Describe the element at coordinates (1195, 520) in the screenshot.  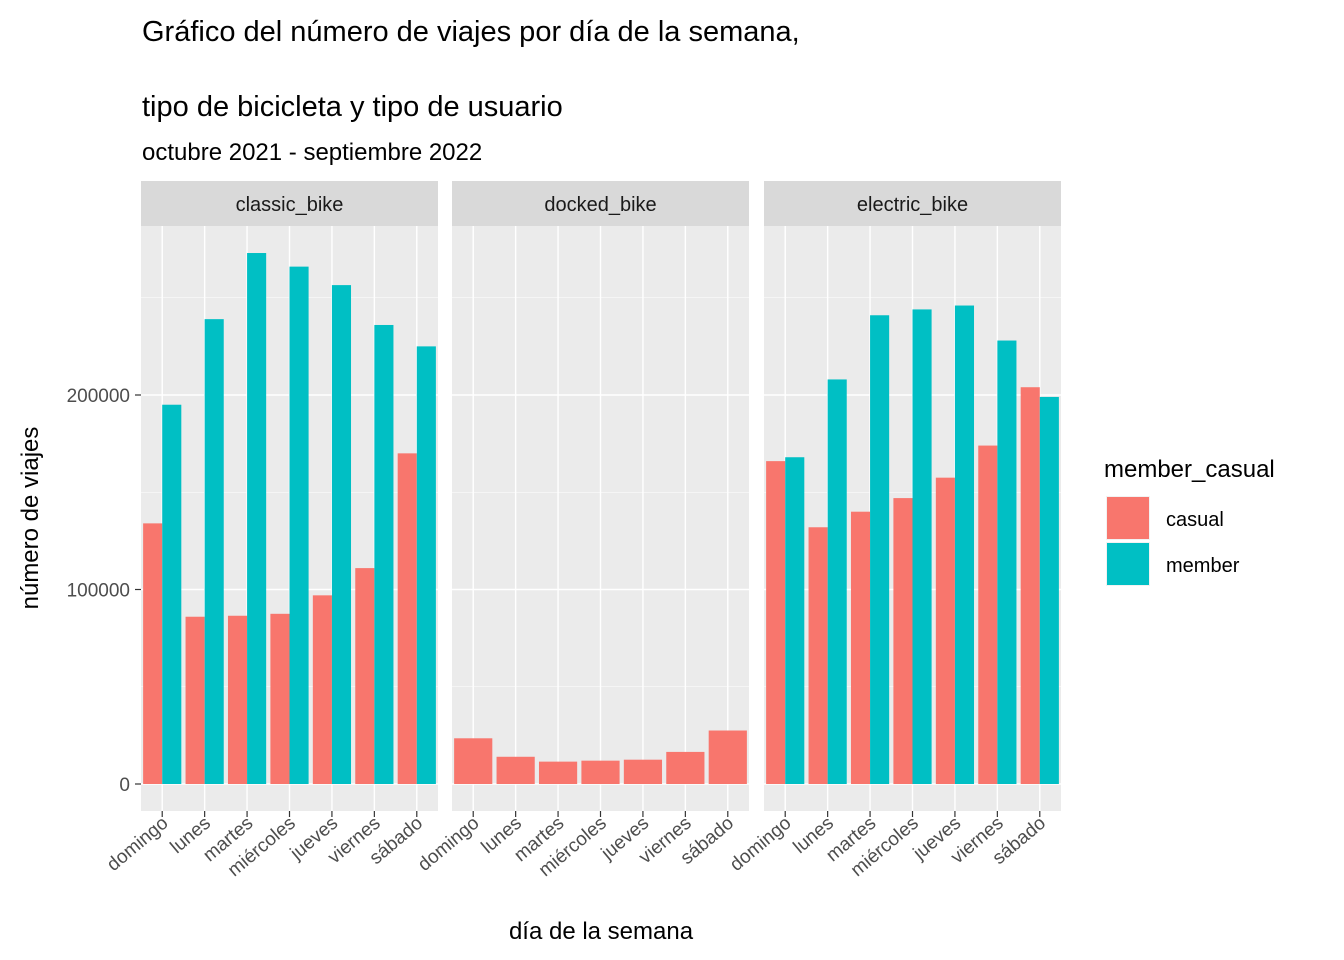
I see `legend-label-casual: casual` at that location.